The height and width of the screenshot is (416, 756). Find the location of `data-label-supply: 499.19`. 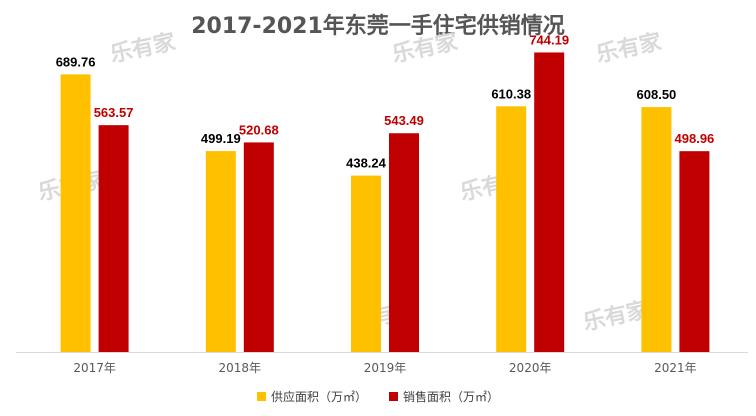

data-label-supply: 499.19 is located at coordinates (221, 138).